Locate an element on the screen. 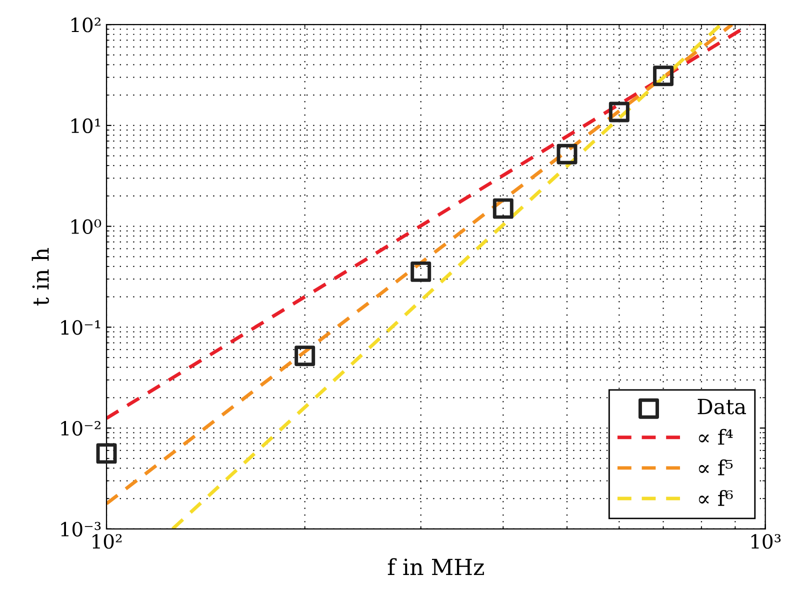  legend-label: ∝ f⁶ is located at coordinates (715, 498).